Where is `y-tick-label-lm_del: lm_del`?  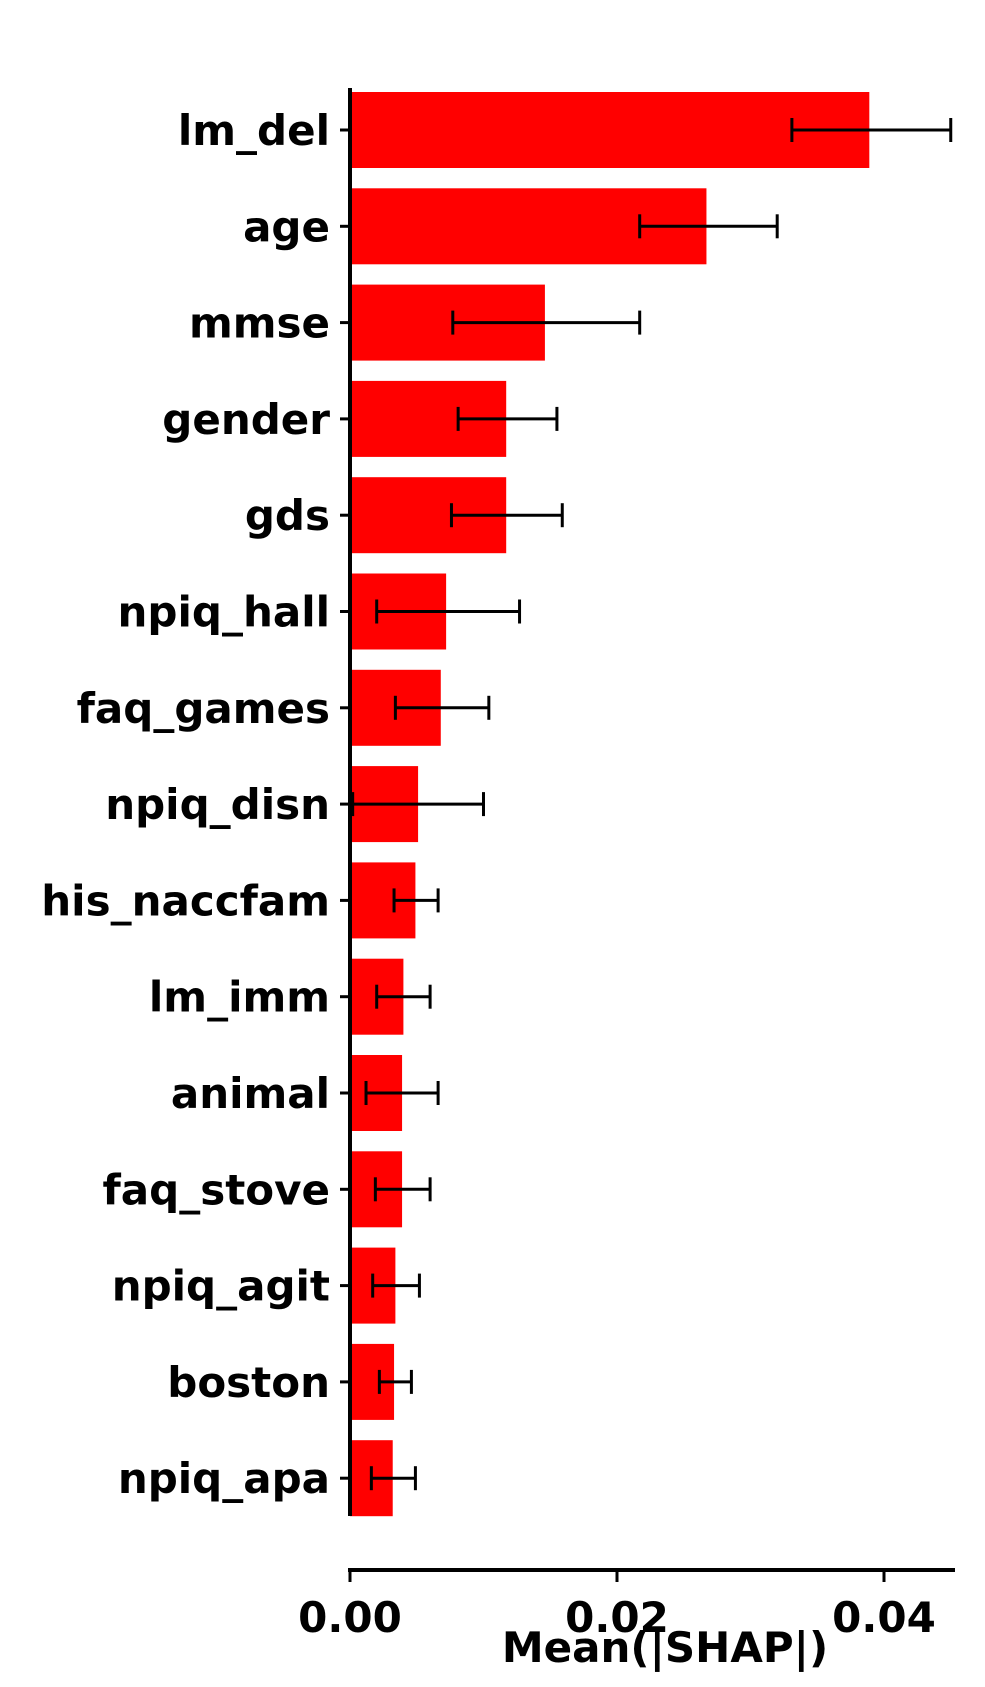
y-tick-label-lm_del: lm_del is located at coordinates (254, 130).